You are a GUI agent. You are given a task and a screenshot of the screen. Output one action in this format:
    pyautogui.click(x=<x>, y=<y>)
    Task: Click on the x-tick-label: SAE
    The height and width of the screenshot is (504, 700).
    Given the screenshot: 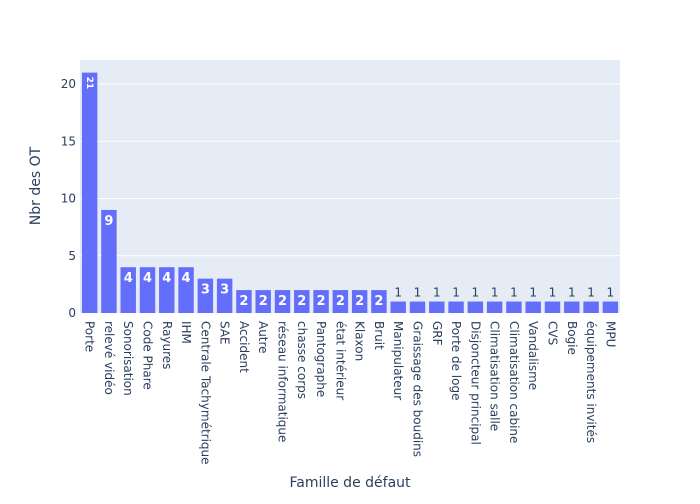 What is the action you would take?
    pyautogui.click(x=225, y=333)
    